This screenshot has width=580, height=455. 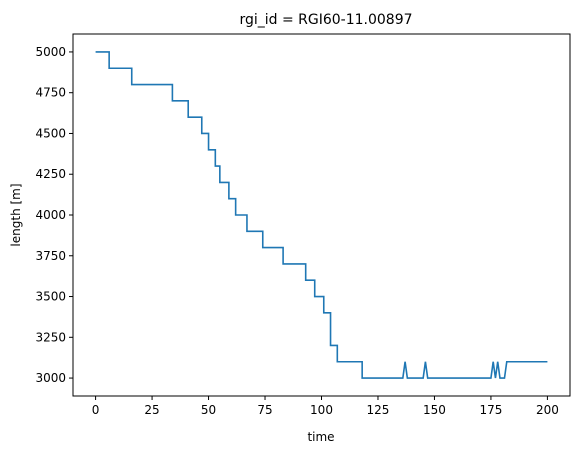 I want to click on chart-title: rgi_id = RGI60-11.00897, so click(x=325, y=20).